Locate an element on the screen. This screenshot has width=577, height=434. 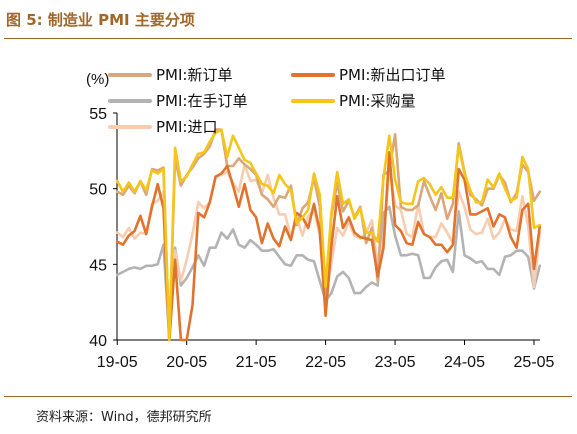
legend-label: PMI:新订单 is located at coordinates (194, 75).